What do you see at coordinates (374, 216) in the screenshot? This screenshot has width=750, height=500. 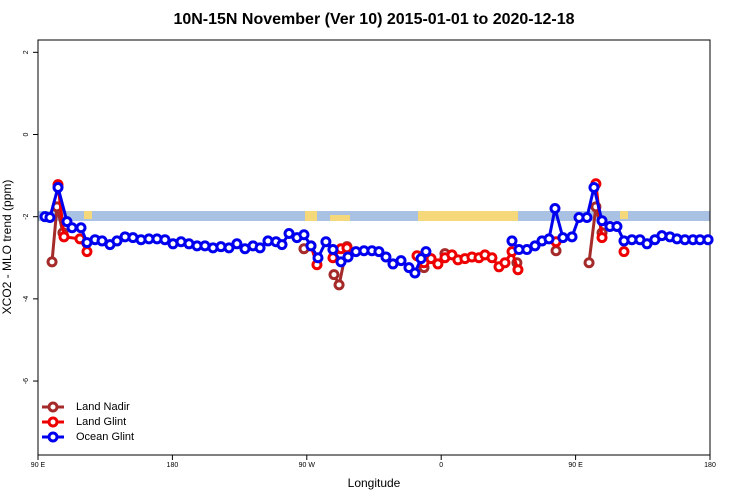 I see `map-strip` at bounding box center [374, 216].